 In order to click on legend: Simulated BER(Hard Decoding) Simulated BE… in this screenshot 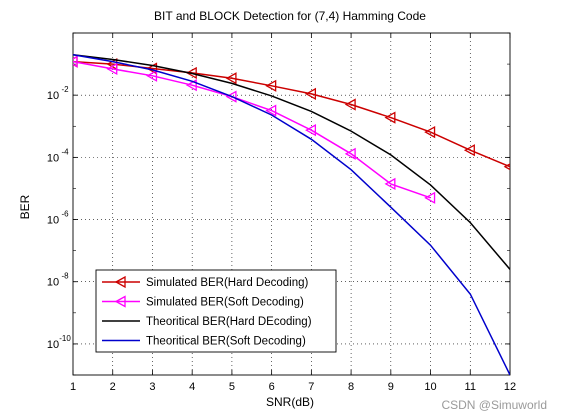, I will do `click(216, 311)`.